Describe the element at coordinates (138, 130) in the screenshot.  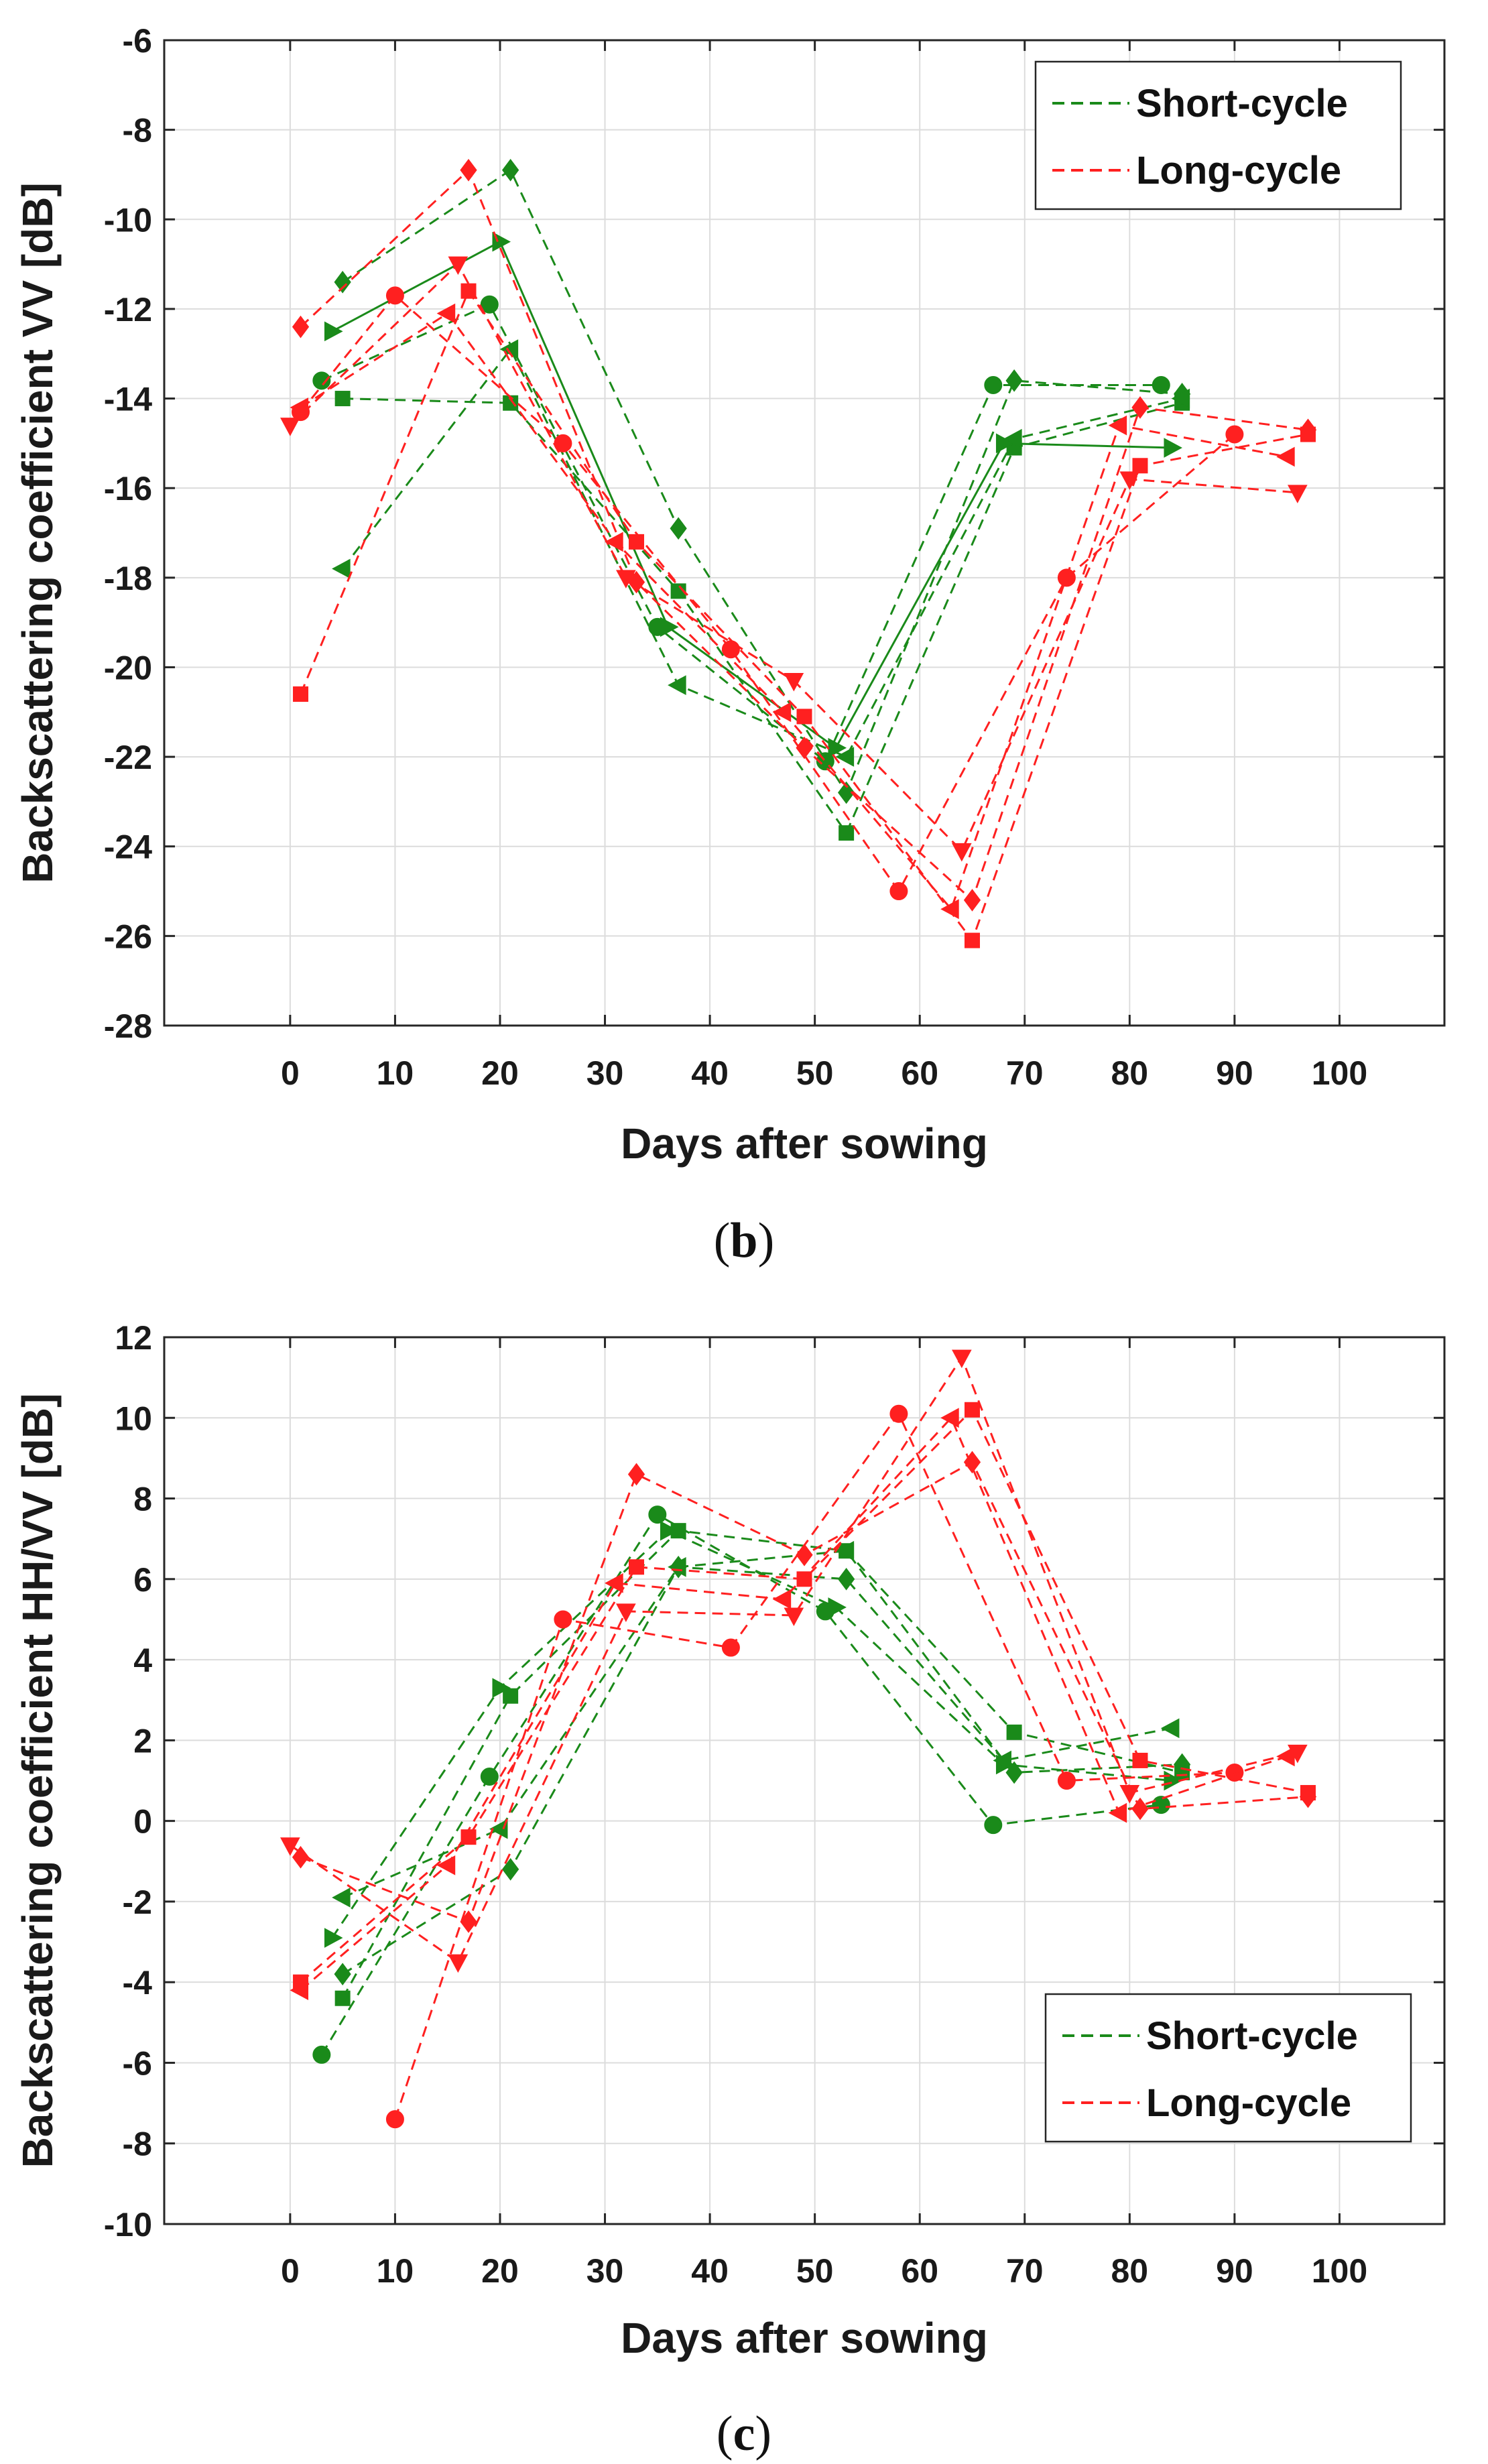
I see `y-tick-label: -8` at that location.